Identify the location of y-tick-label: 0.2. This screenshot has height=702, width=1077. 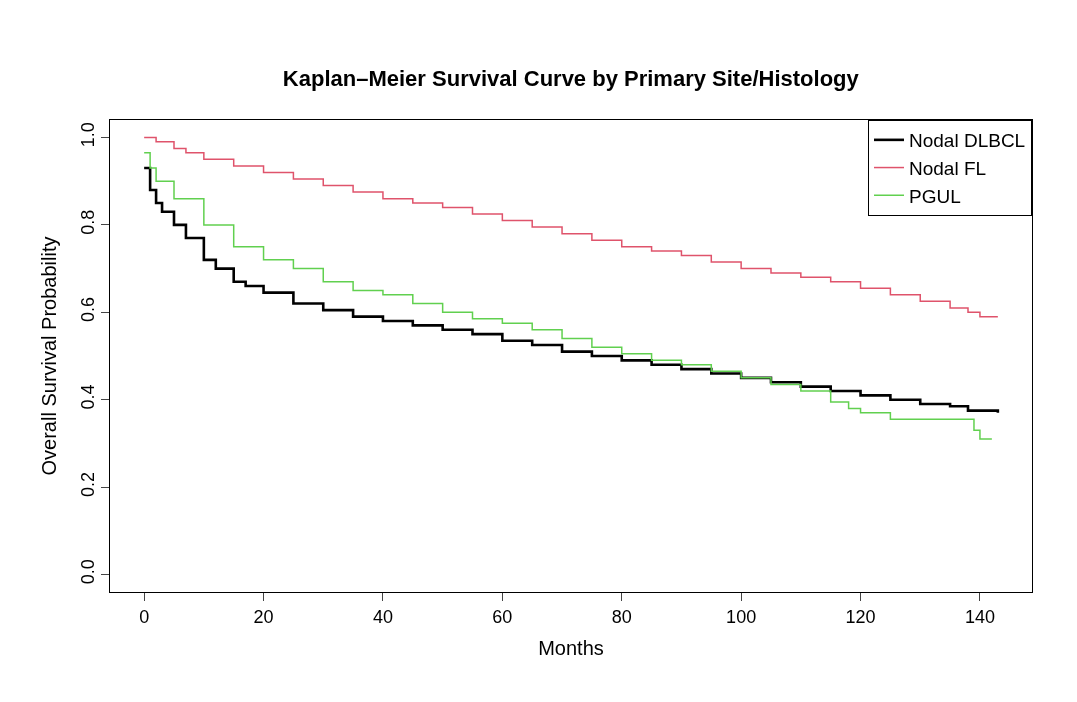
(87, 484).